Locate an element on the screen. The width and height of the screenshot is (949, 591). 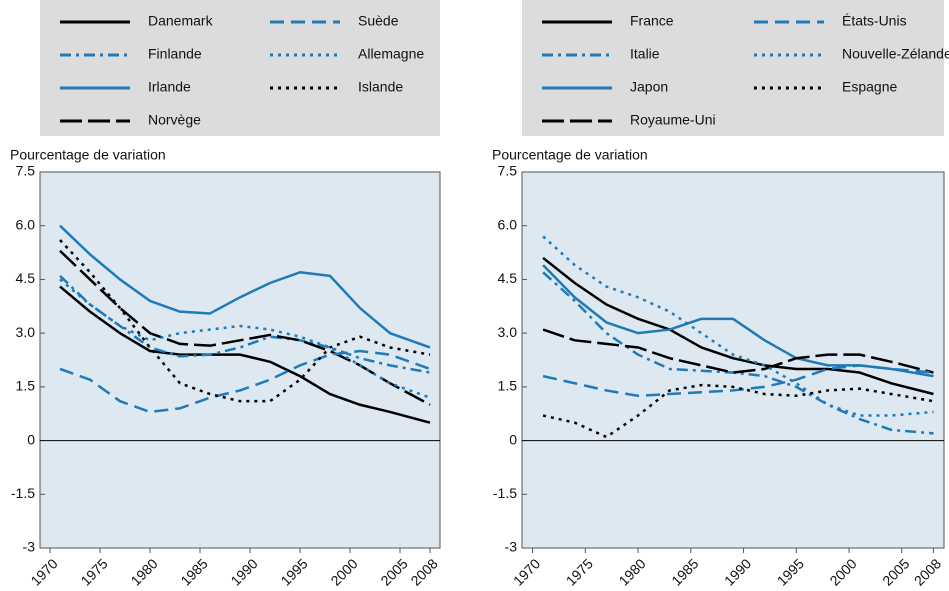
legend-label: États-Unis is located at coordinates (874, 21).